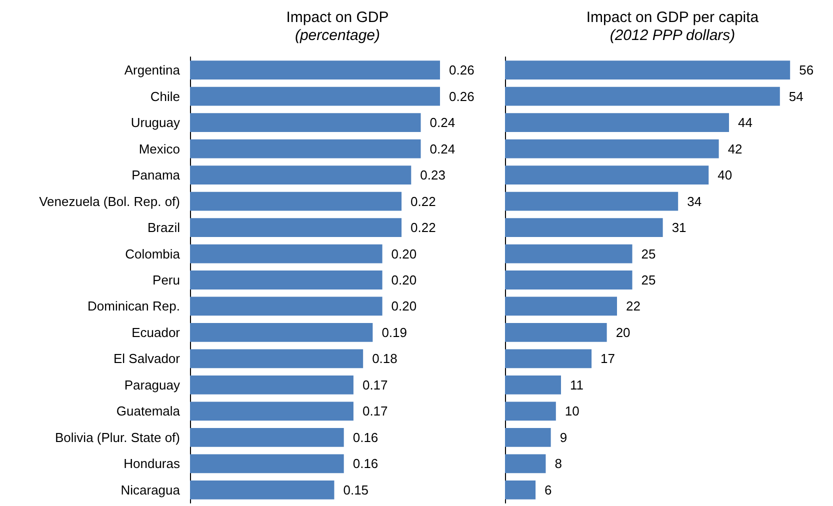 The image size is (833, 506). Describe the element at coordinates (735, 148) in the screenshot. I see `data-label: 42` at that location.